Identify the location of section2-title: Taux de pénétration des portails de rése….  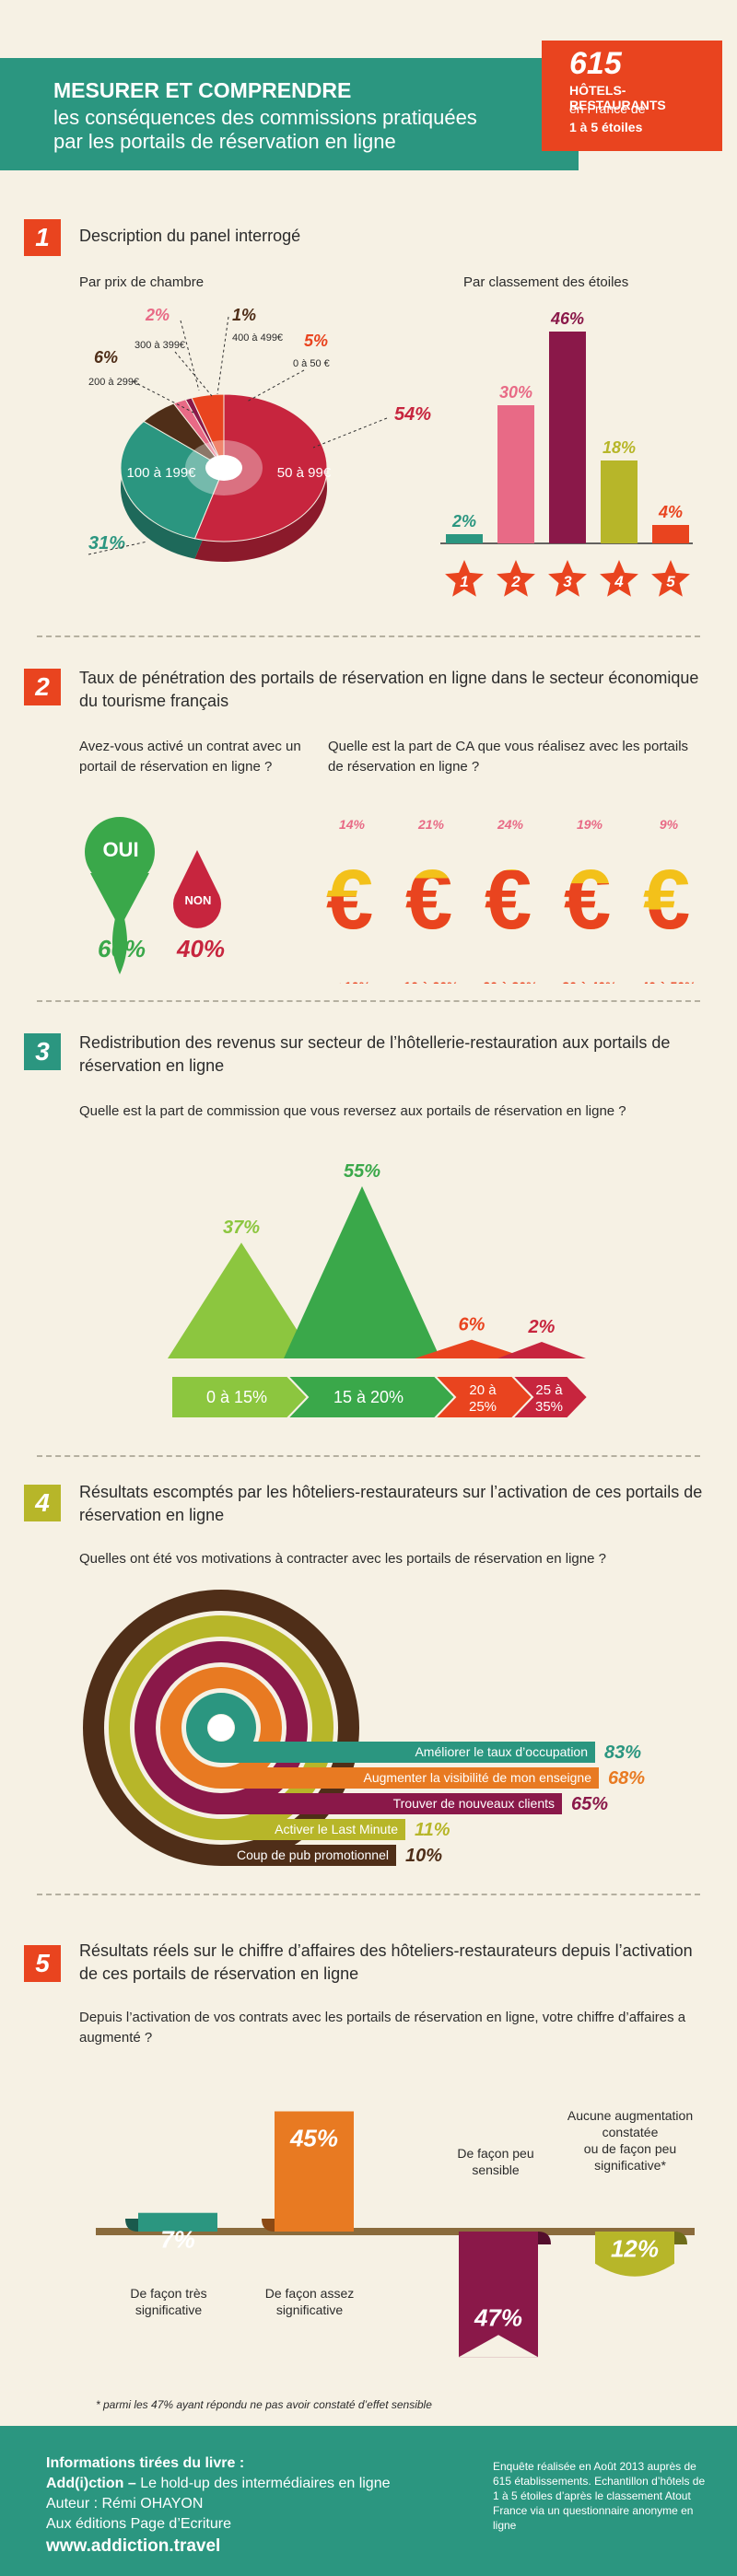
(389, 689).